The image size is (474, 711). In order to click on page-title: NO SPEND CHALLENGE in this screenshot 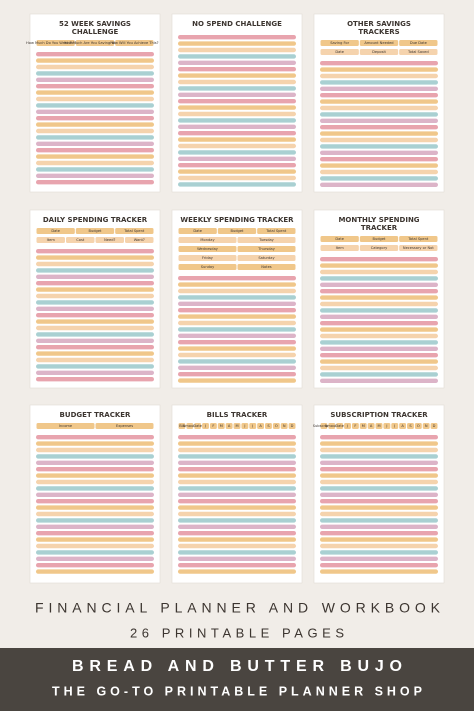, I will do `click(237, 24)`.